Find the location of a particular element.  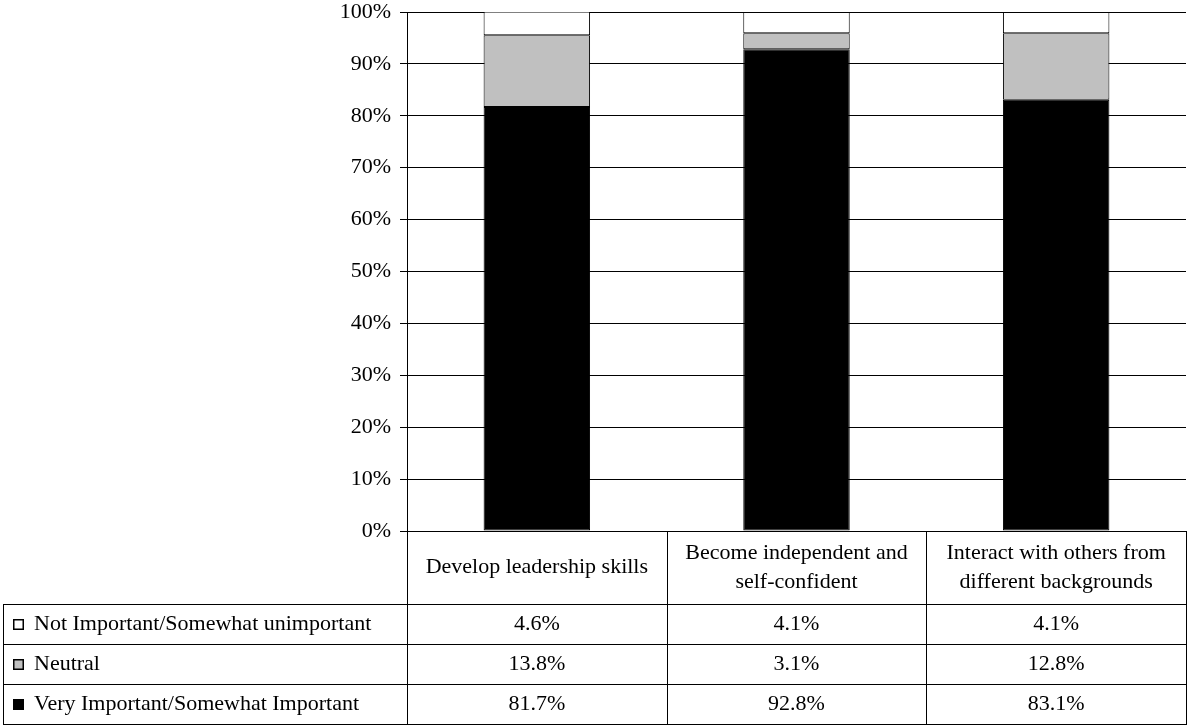

y-tick-label: 10% is located at coordinates (370, 477).